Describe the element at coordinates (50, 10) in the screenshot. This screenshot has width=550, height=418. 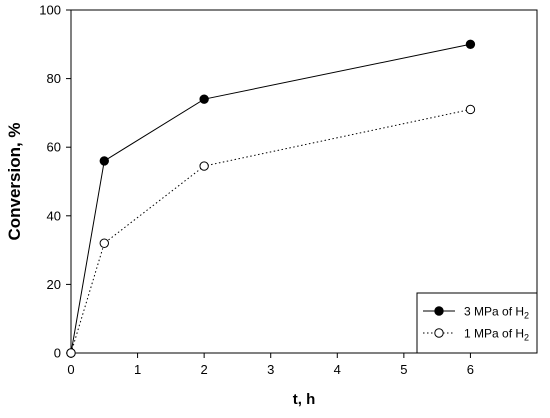
I see `y-tick-label: 100` at that location.